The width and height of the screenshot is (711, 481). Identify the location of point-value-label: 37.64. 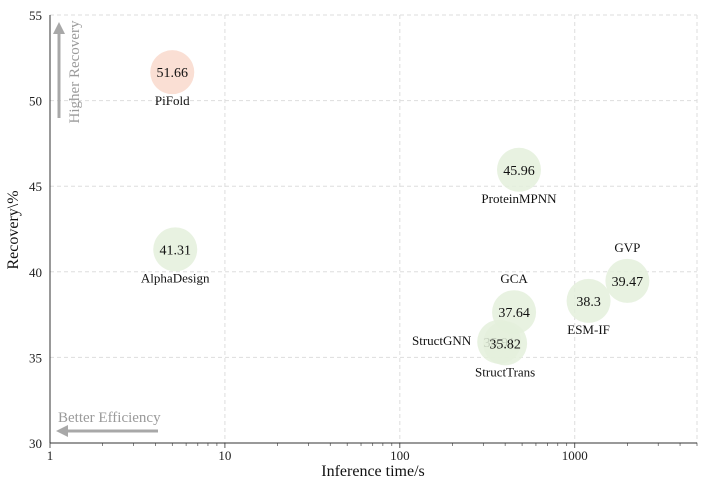
(514, 313).